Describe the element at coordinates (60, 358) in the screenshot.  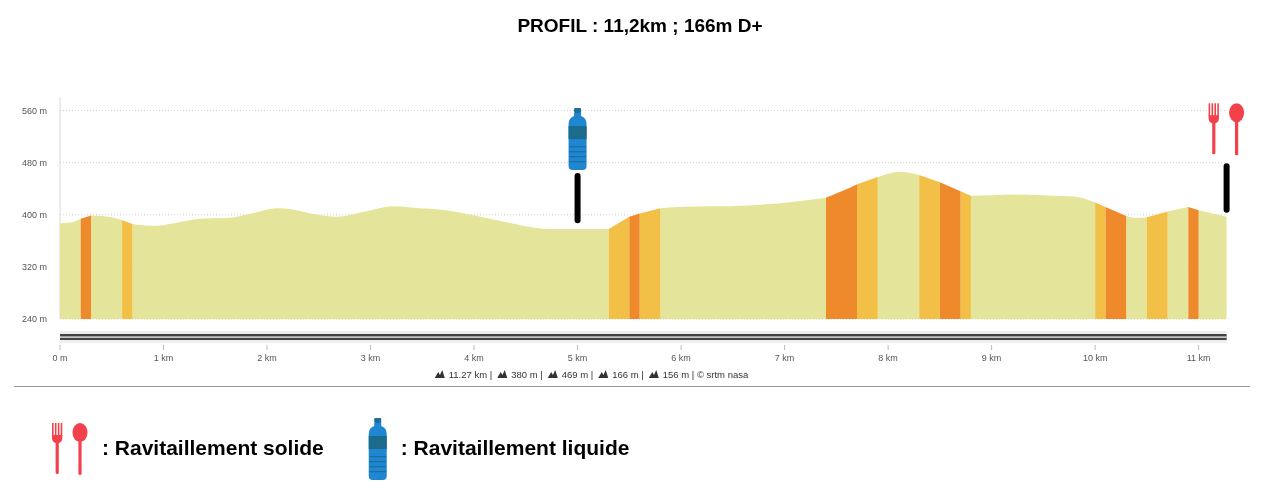
I see `x-tick-label: 0 m` at that location.